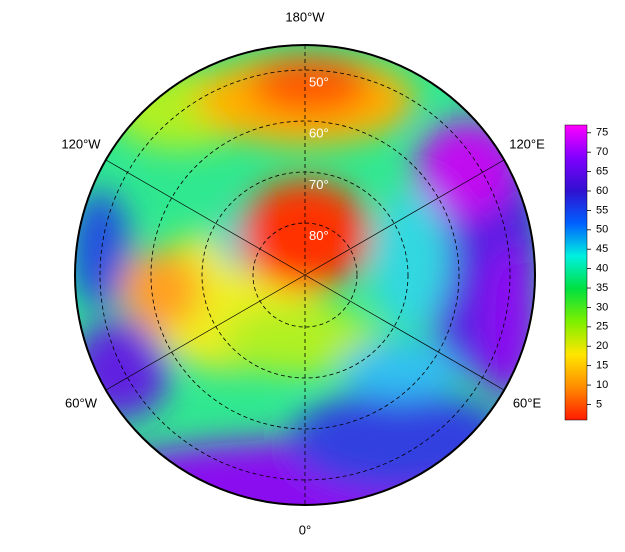  What do you see at coordinates (527, 143) in the screenshot?
I see `longitude-label: 120°E` at bounding box center [527, 143].